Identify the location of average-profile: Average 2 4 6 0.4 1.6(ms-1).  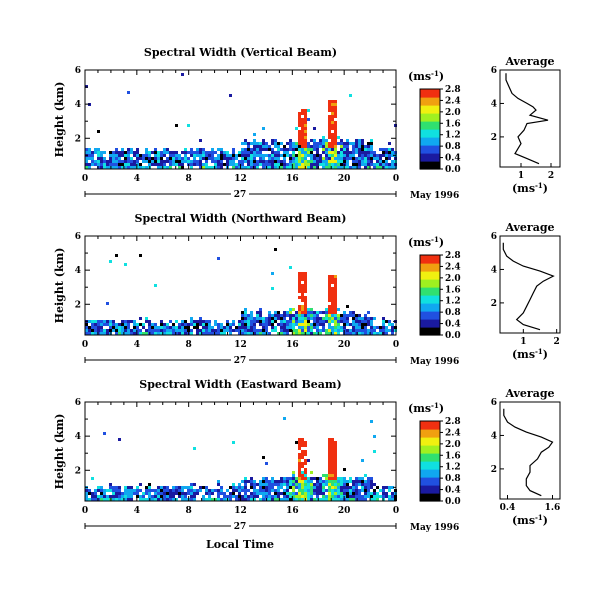
(526, 457).